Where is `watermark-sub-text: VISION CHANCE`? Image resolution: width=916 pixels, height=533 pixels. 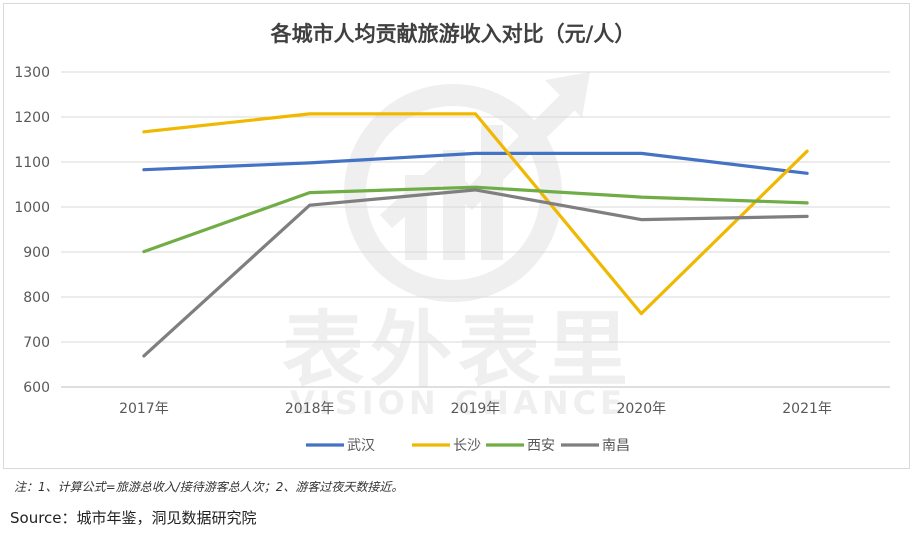 watermark-sub-text: VISION CHANCE is located at coordinates (458, 403).